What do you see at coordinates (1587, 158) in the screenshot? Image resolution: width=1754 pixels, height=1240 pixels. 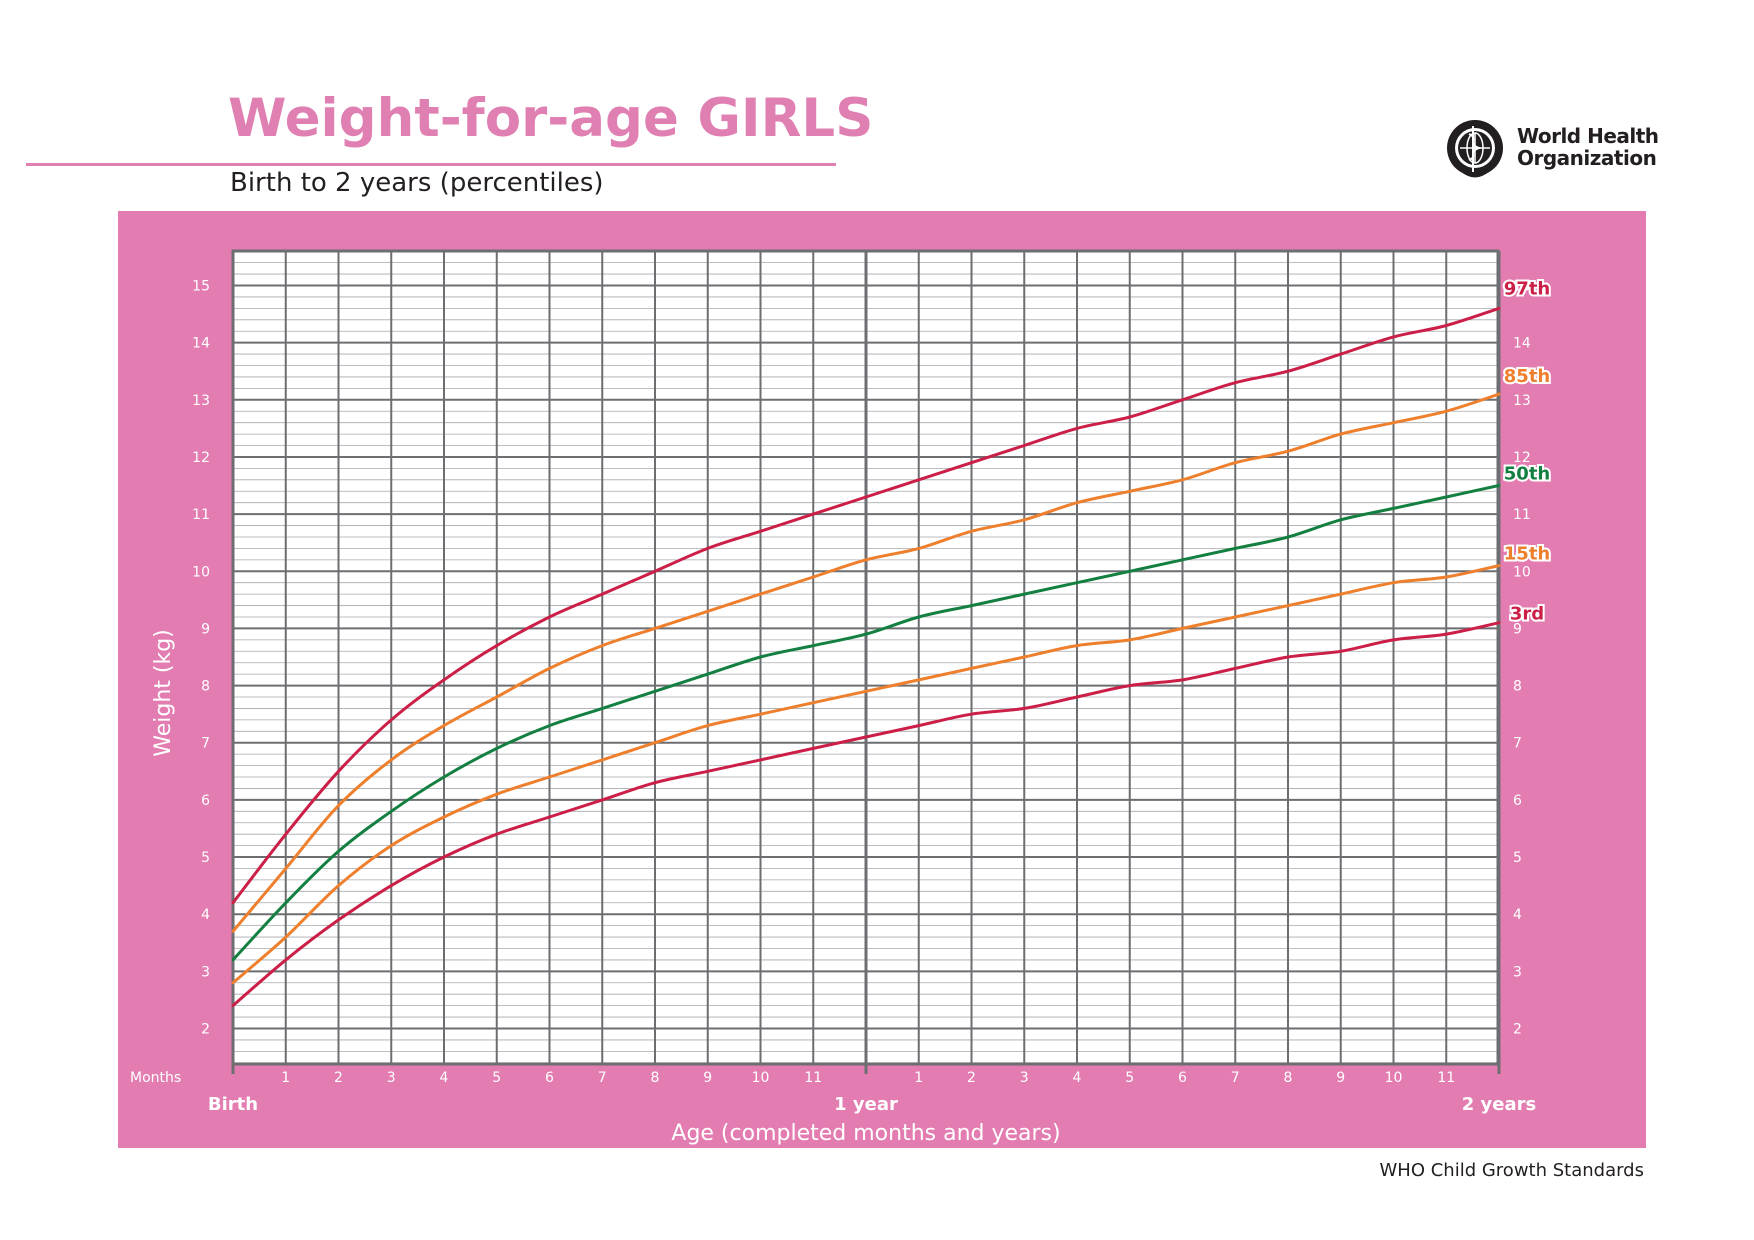 I see `who-name-line2: Organization` at bounding box center [1587, 158].